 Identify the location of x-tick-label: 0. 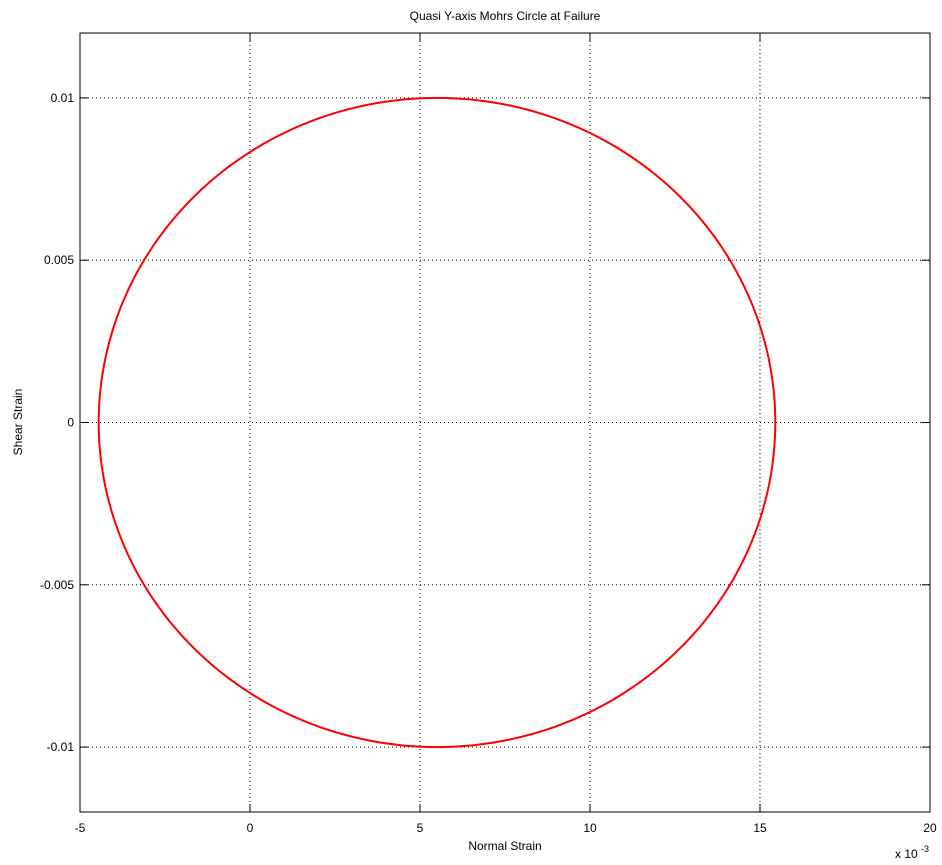
(250, 828).